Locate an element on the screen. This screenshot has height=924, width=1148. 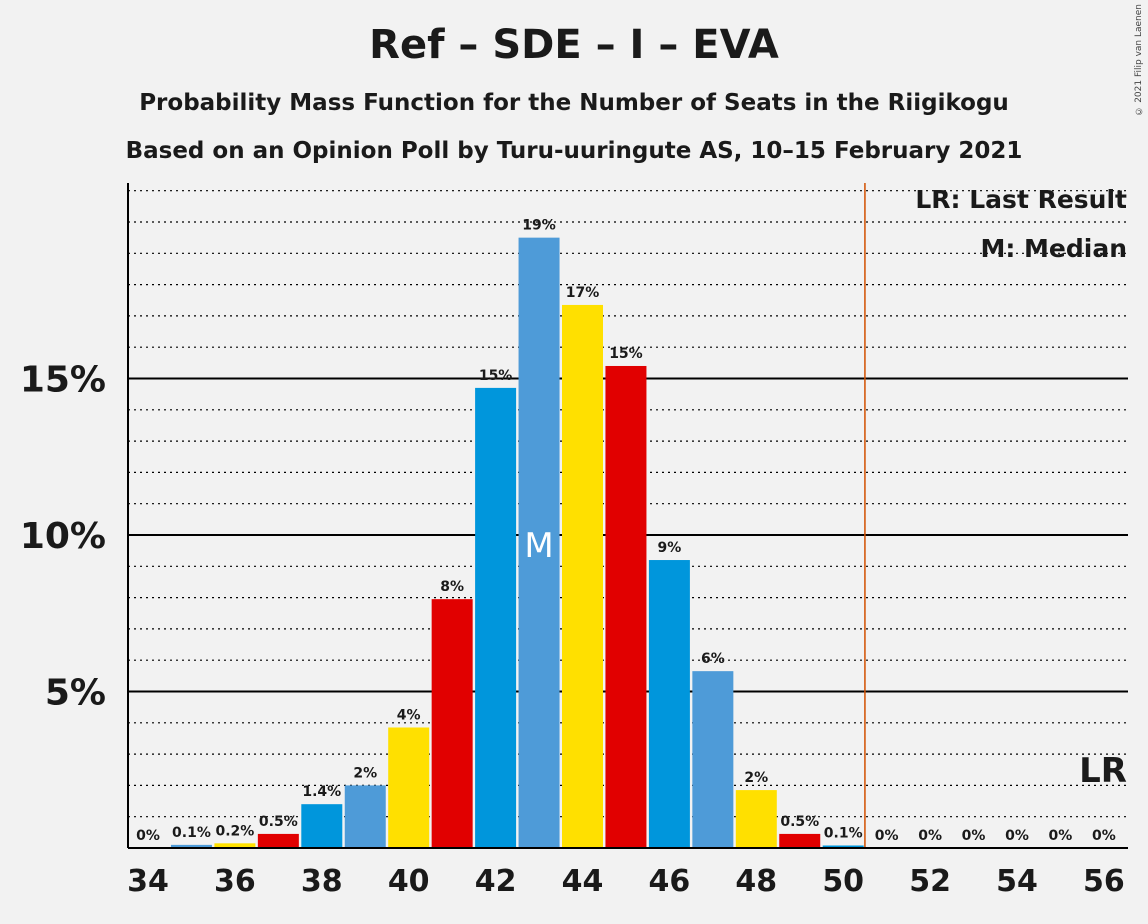
bar-value-label: 0.2% is located at coordinates (234, 831).